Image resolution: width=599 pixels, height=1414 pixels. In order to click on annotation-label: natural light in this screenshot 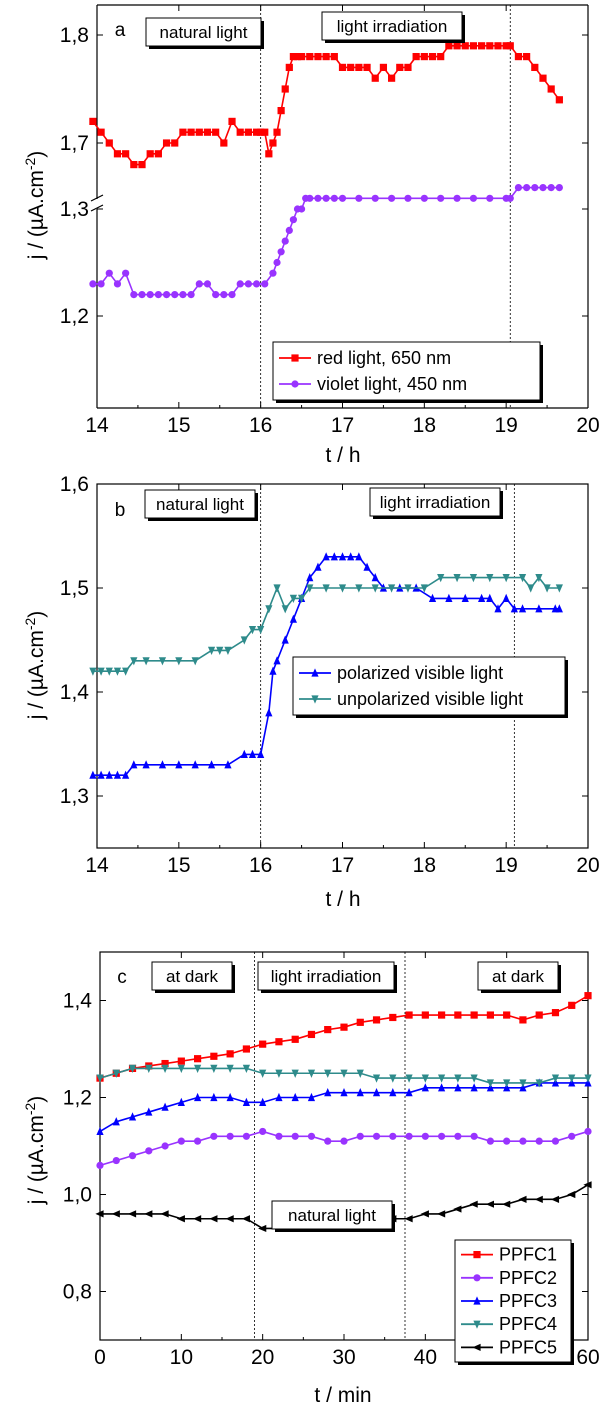, I will do `click(332, 1215)`.